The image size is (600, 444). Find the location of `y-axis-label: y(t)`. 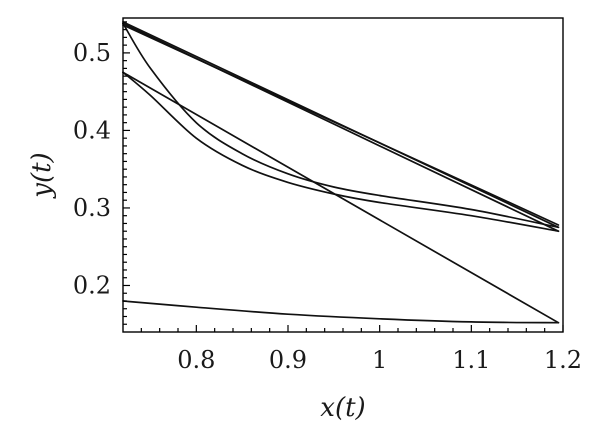

y-axis-label: y(t) is located at coordinates (42, 175).